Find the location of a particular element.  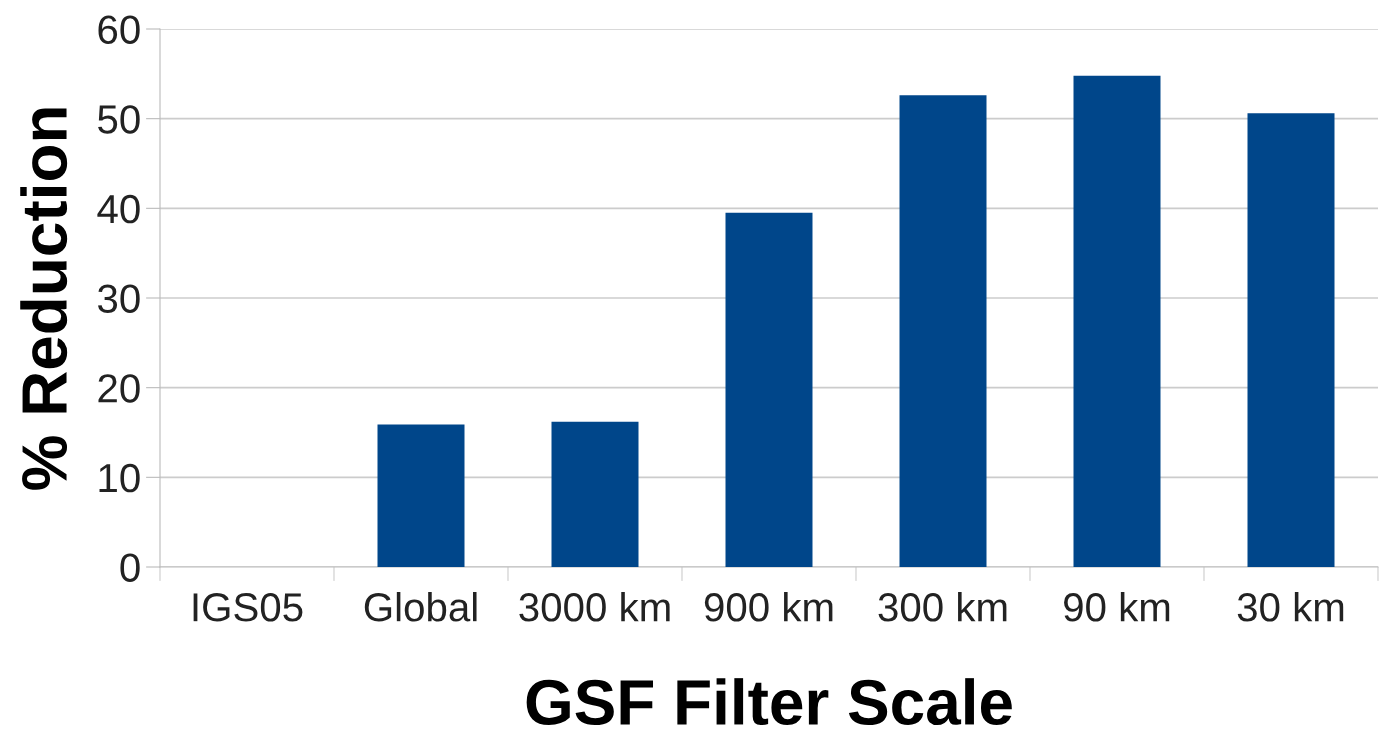

y-tick-label: 0 is located at coordinates (130, 567).